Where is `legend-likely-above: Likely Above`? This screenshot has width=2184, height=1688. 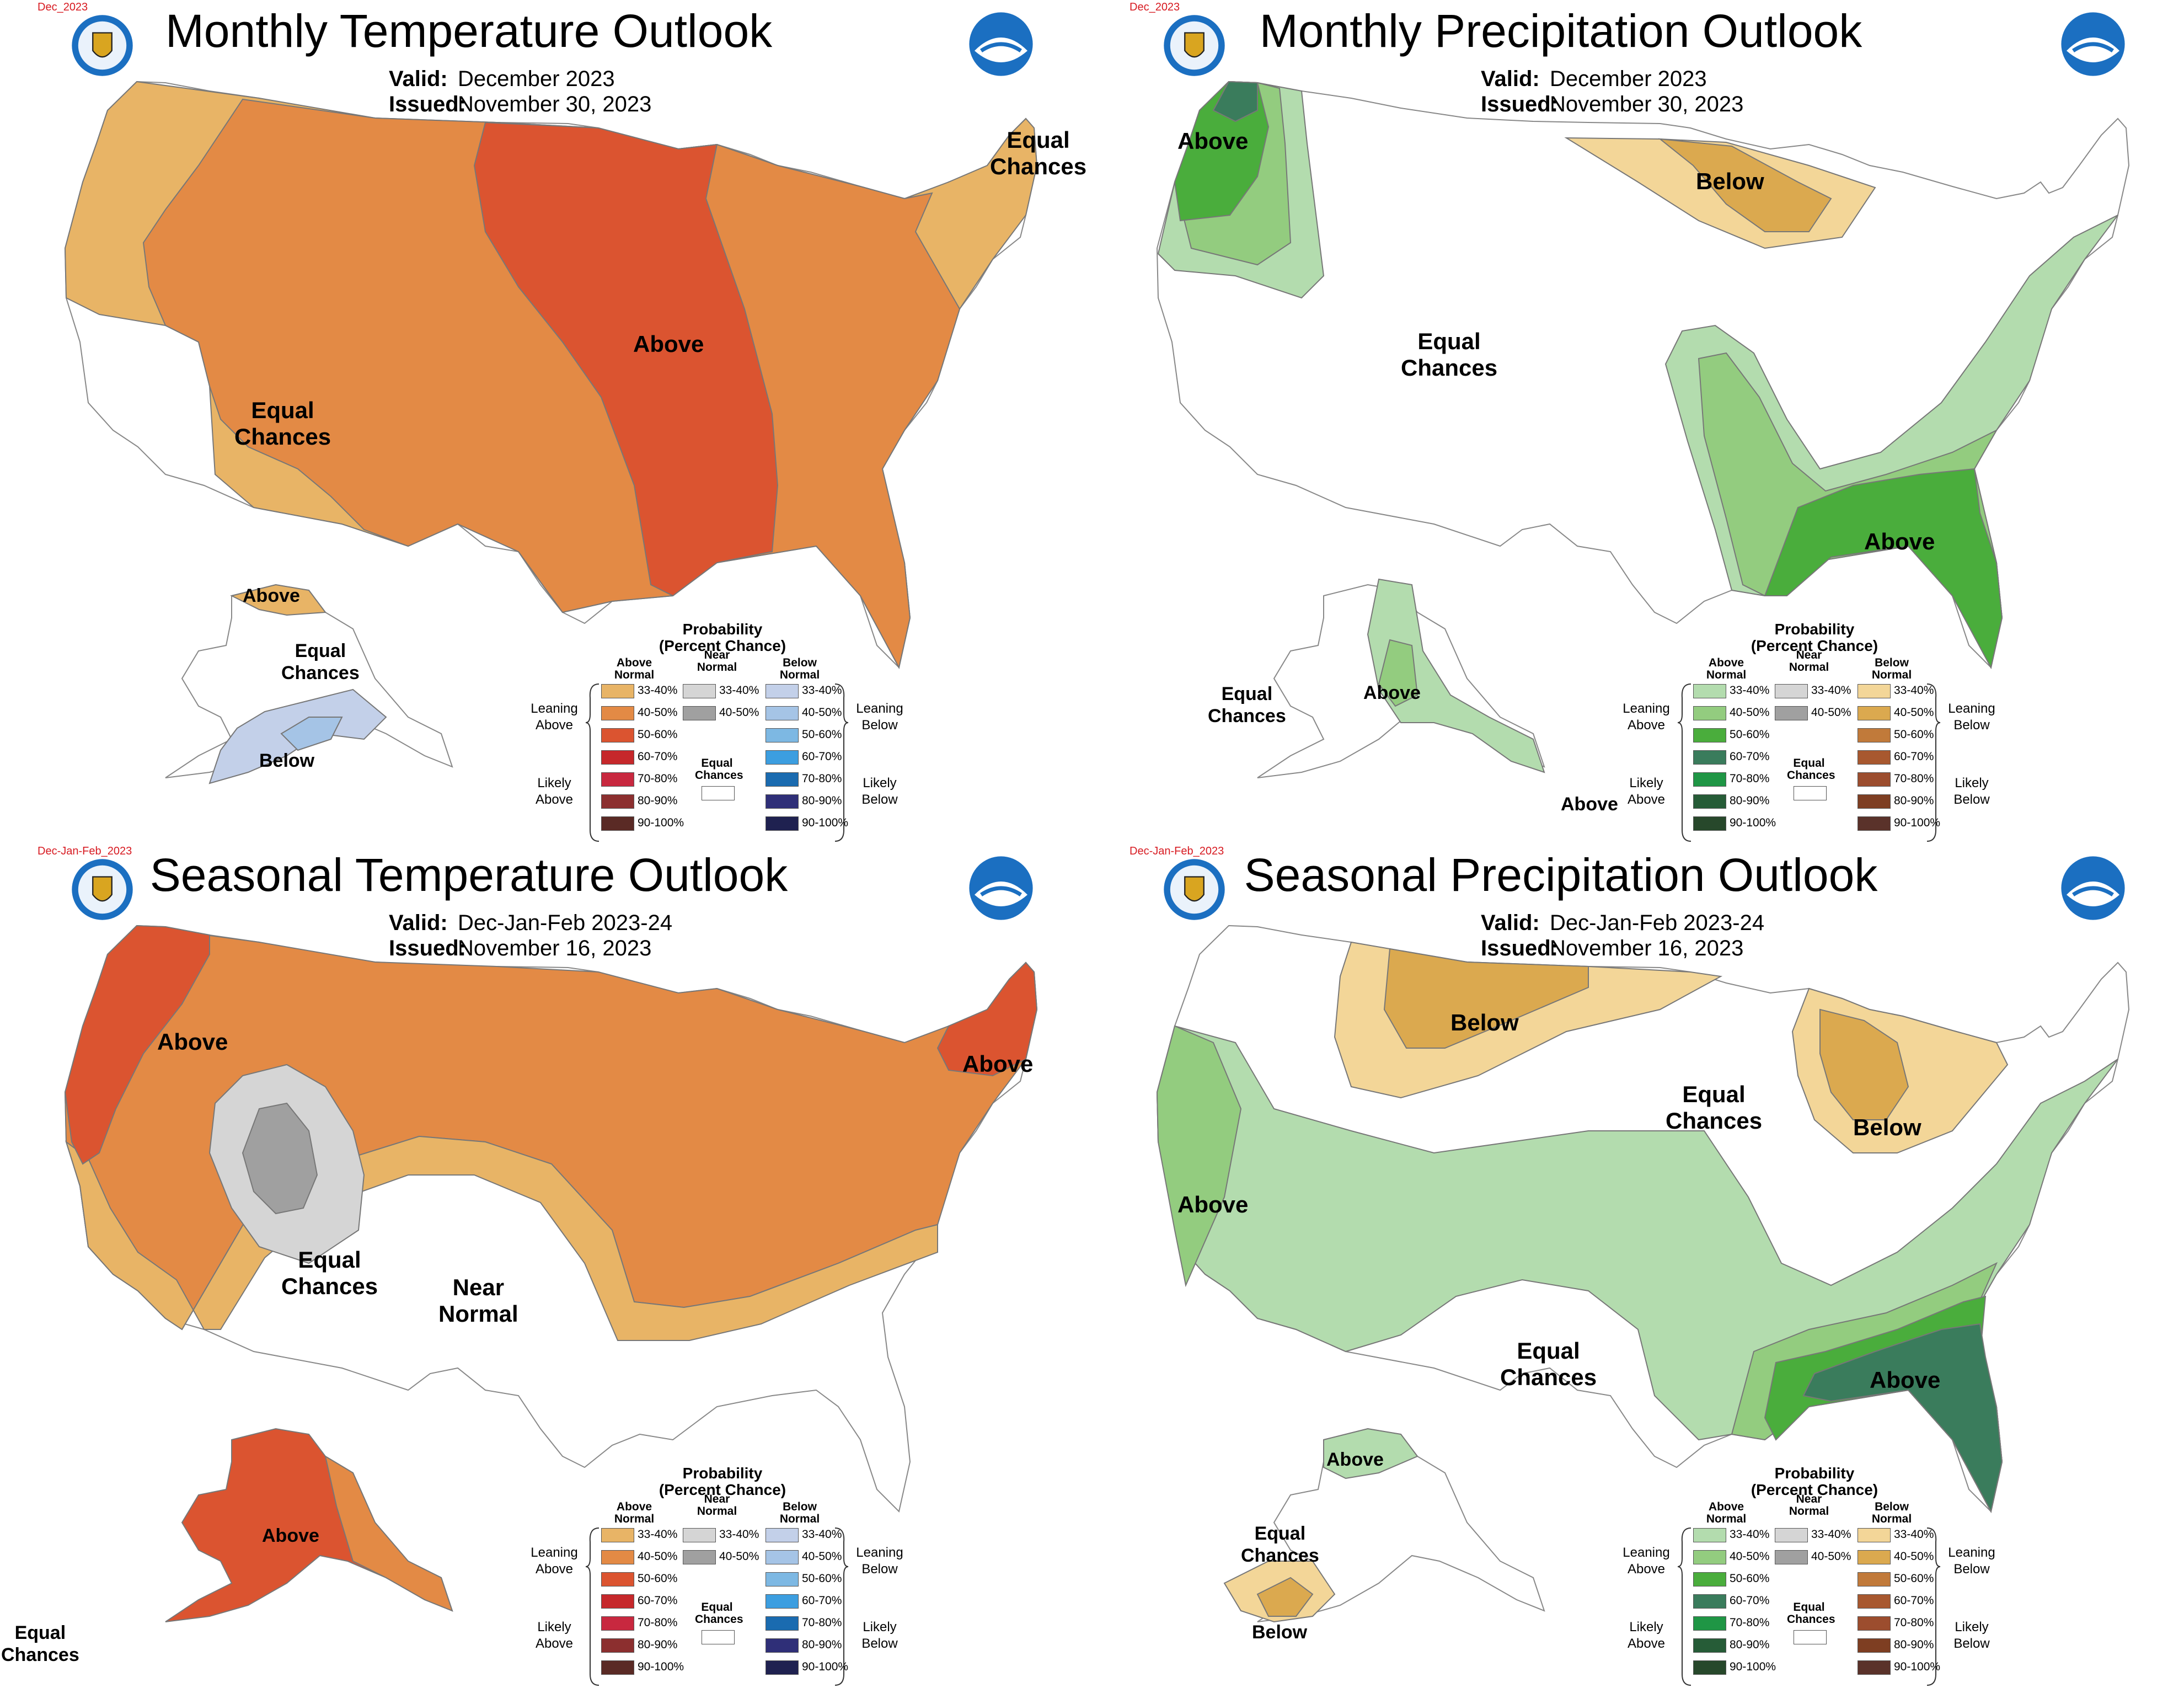
legend-likely-above: Likely Above is located at coordinates (1646, 1636).